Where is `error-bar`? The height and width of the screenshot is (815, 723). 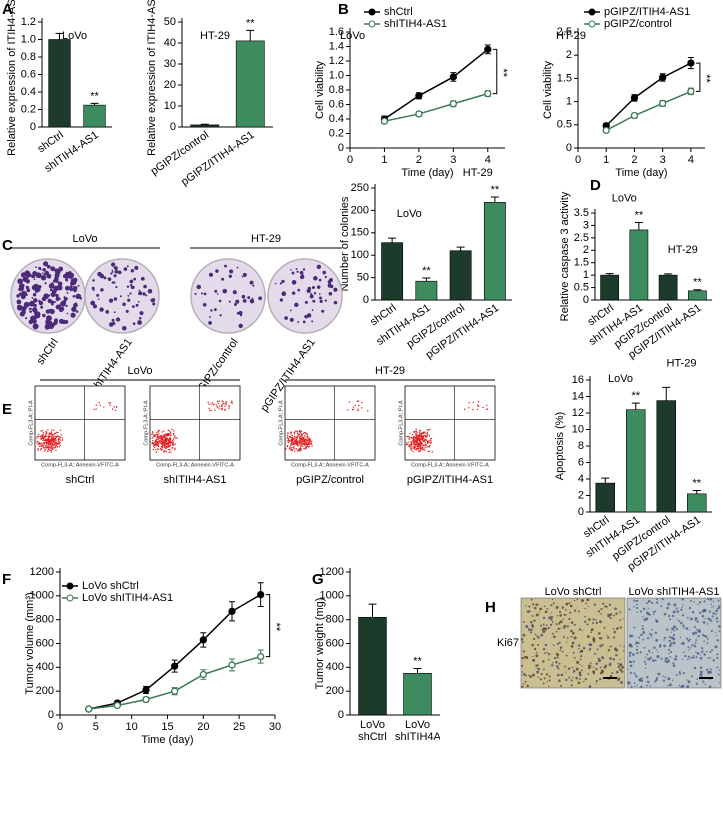 error-bar is located at coordinates (697, 290).